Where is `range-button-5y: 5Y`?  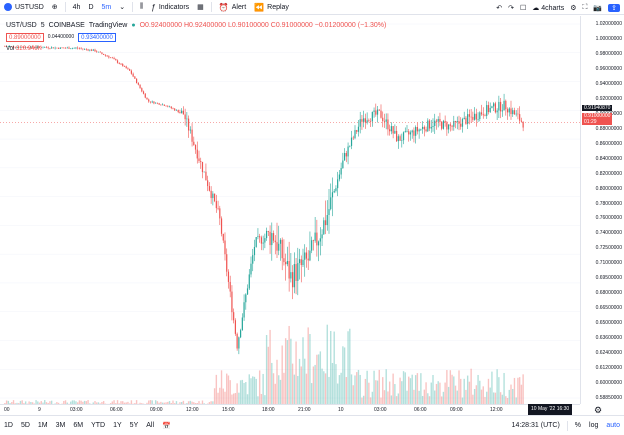
range-button-5y: 5Y is located at coordinates (134, 425).